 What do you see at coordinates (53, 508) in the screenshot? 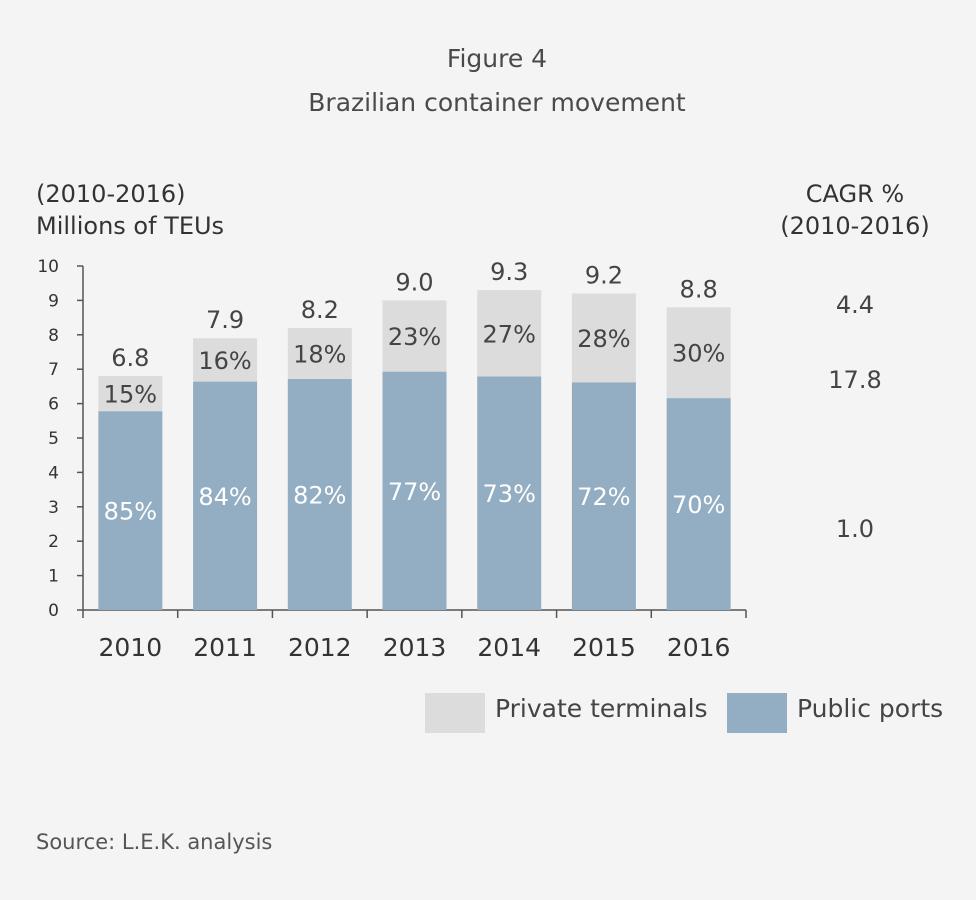
I see `y-tick-label: 3` at bounding box center [53, 508].